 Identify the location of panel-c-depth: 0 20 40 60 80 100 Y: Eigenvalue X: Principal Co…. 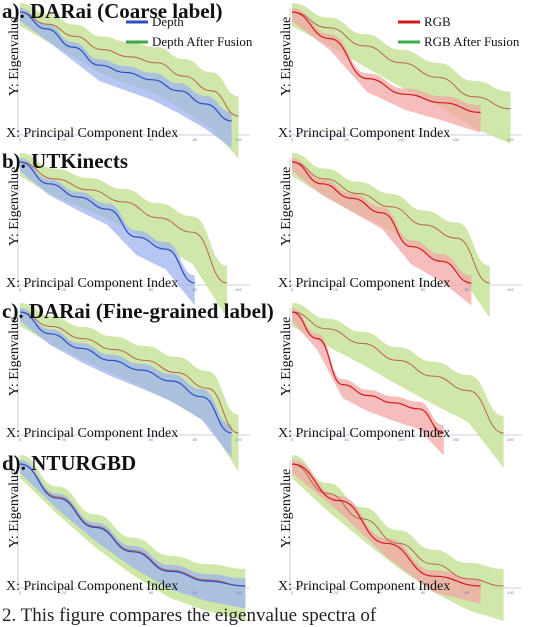
(128, 387).